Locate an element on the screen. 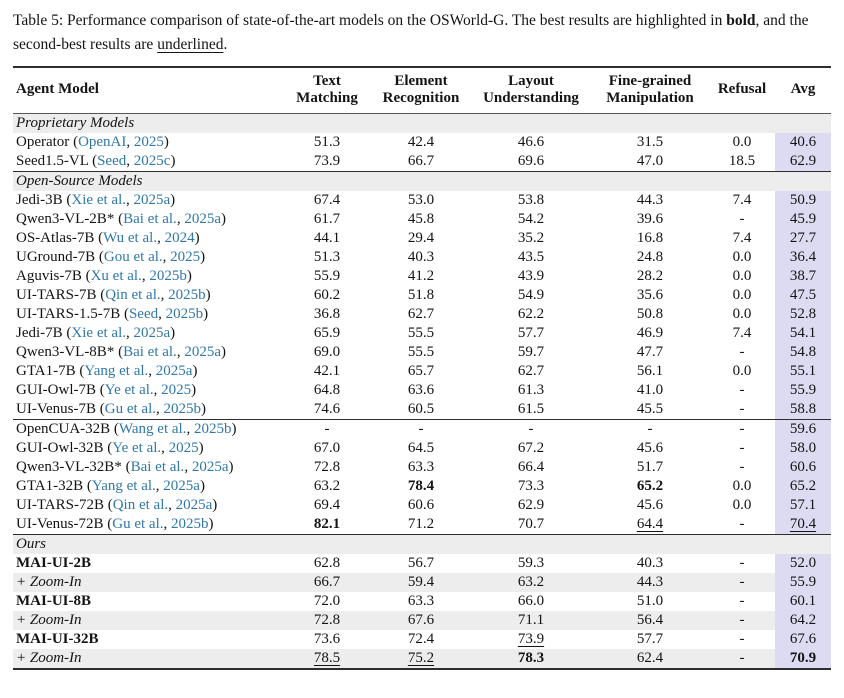 The width and height of the screenshot is (844, 698). metric-cell: 44.3 is located at coordinates (650, 582).